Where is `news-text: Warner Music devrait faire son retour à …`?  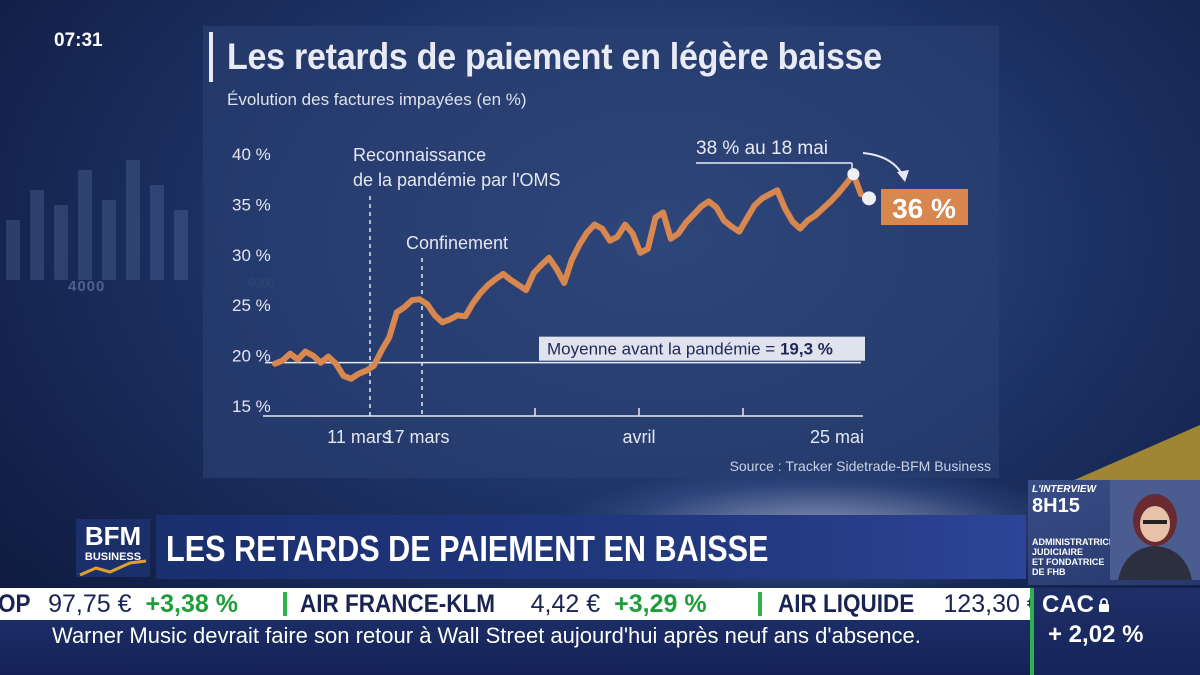
news-text: Warner Music devrait faire son retour à … is located at coordinates (486, 635).